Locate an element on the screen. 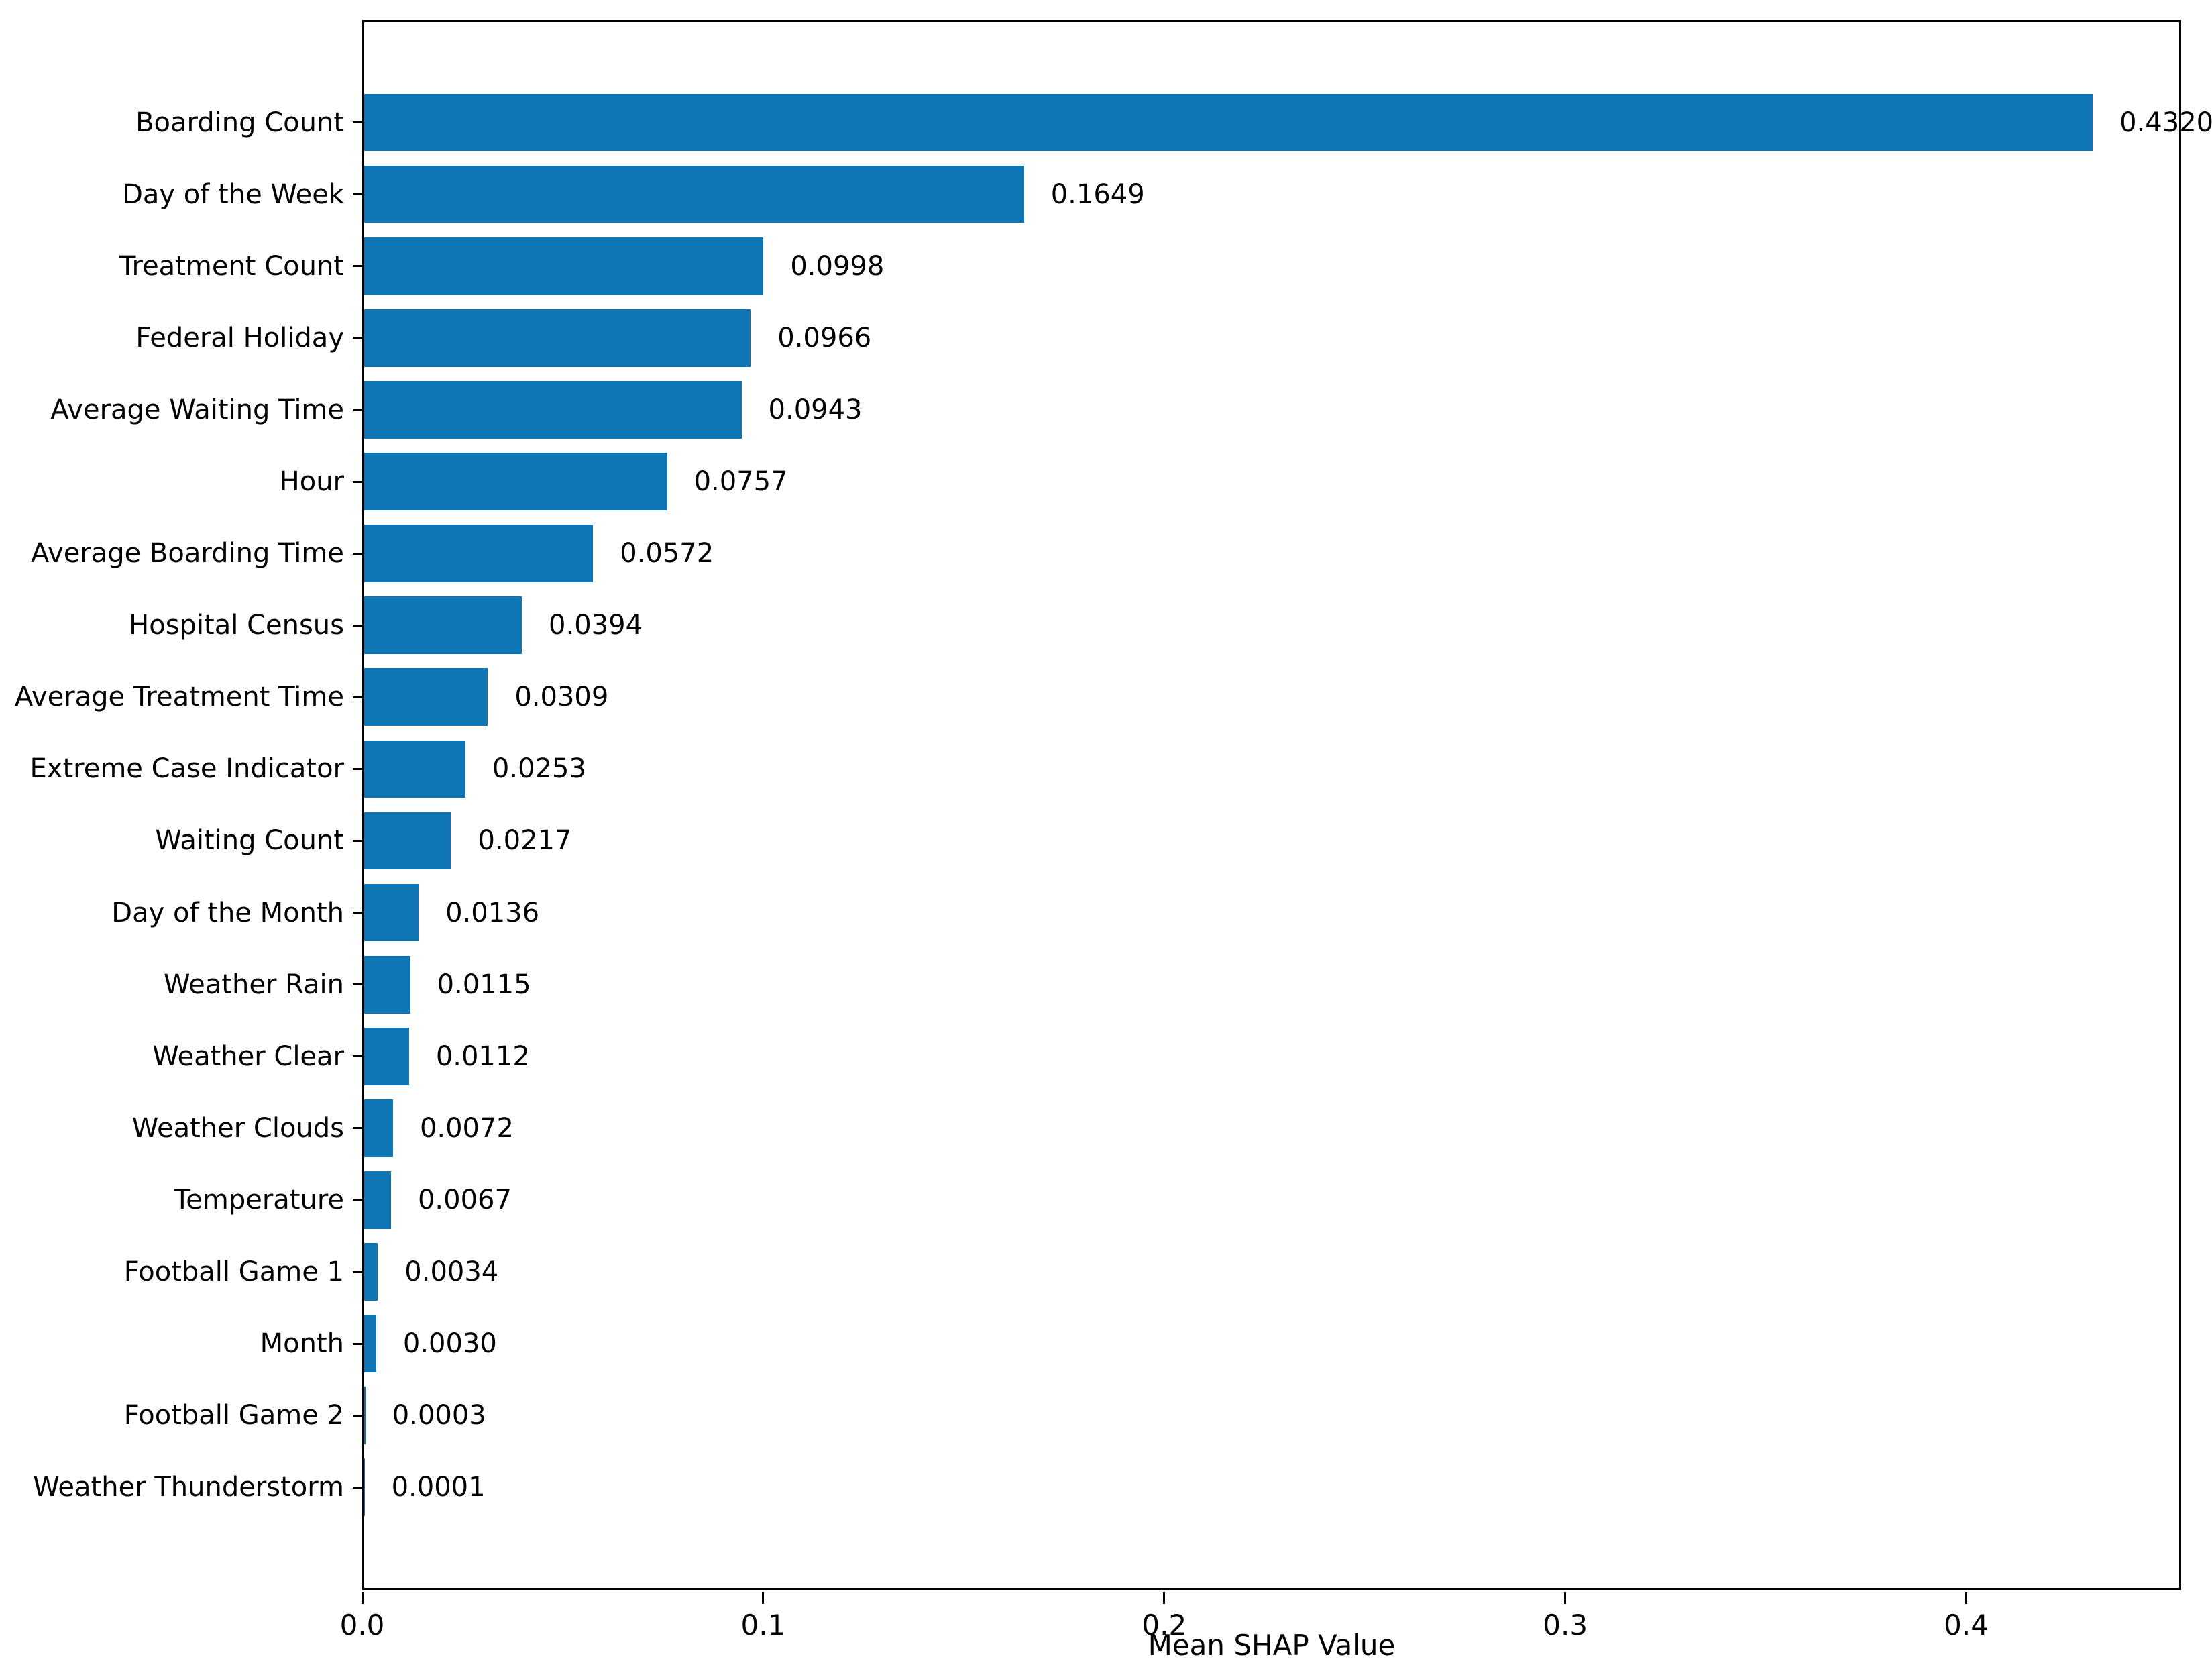  category-label: Average Boarding Time is located at coordinates (187, 554).